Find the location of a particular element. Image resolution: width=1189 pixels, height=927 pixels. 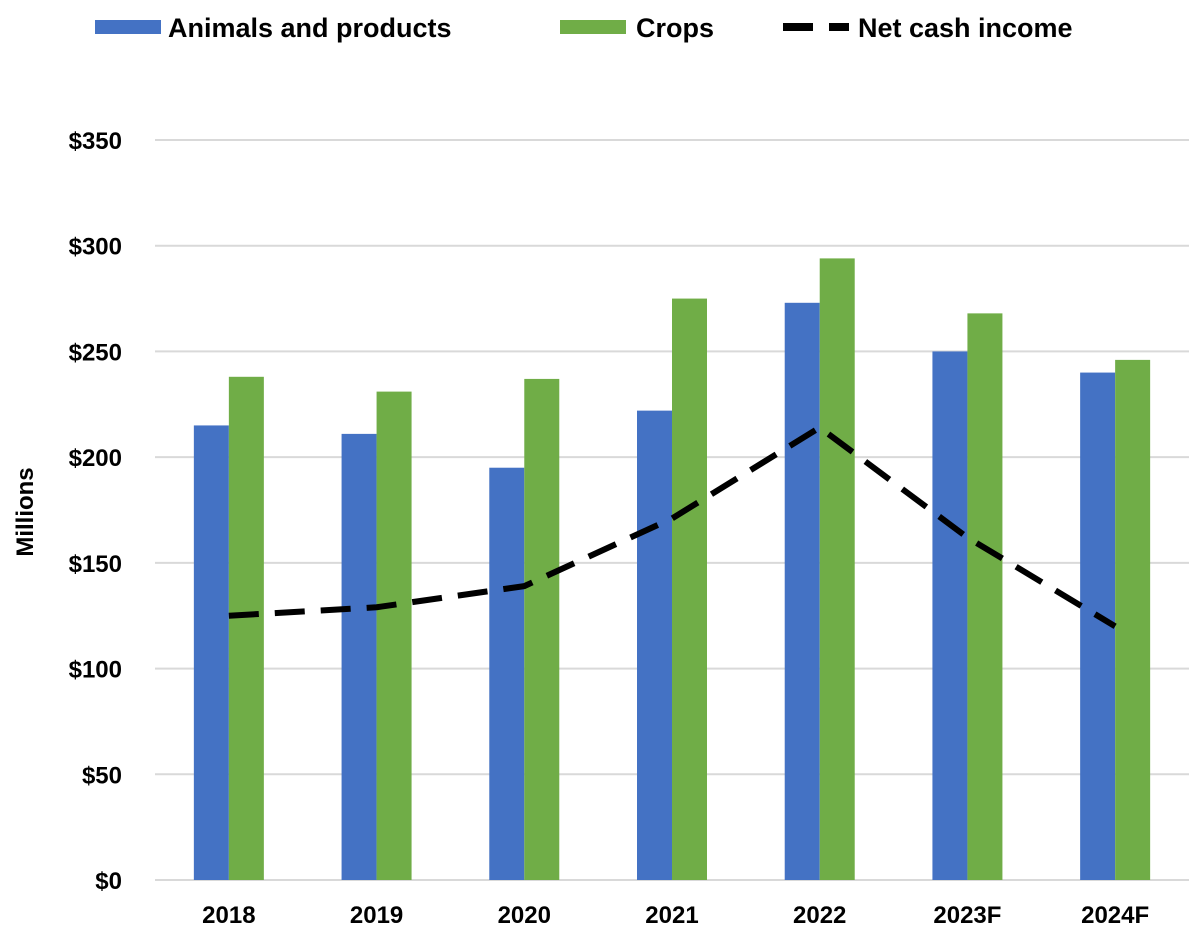

bar-animals-and-products-2021 is located at coordinates (654, 645).